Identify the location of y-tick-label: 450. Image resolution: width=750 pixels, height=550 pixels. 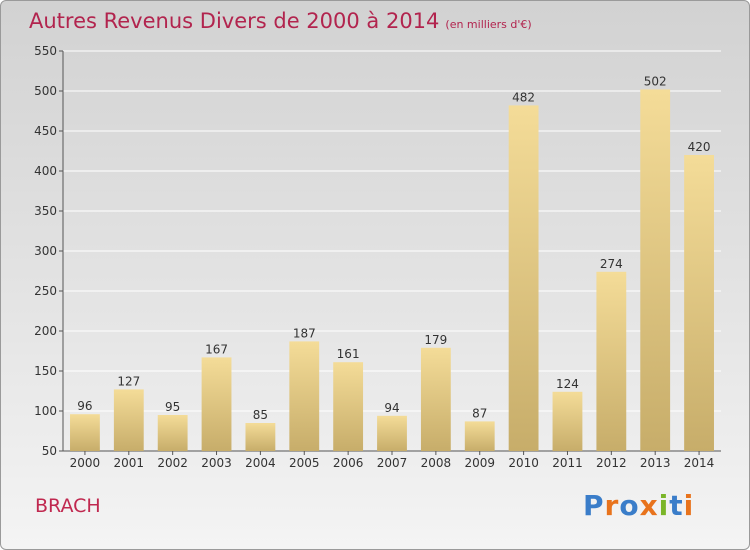
(45, 131).